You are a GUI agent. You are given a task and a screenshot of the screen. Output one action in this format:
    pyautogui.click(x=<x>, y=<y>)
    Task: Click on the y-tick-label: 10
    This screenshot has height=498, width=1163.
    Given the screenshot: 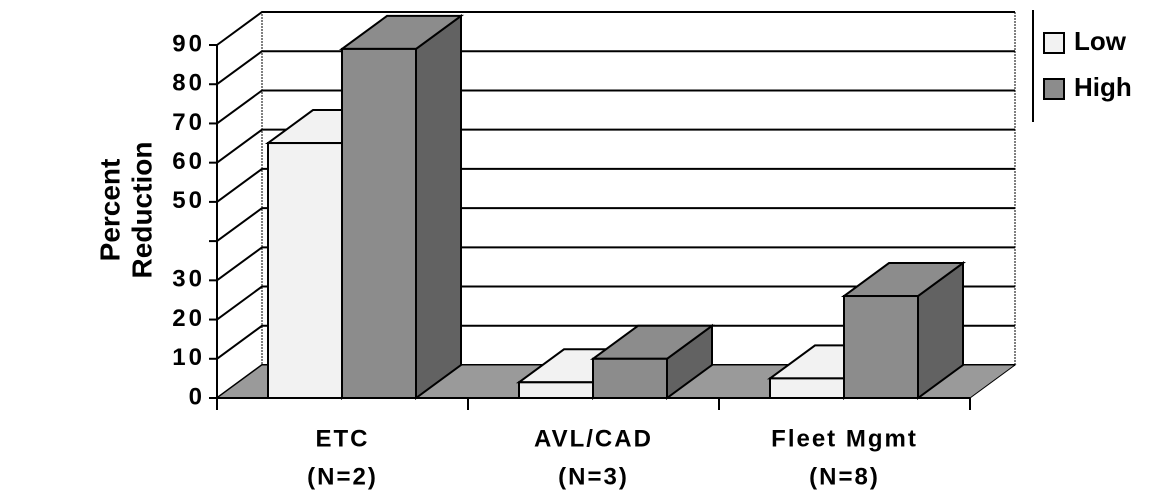 What is the action you would take?
    pyautogui.click(x=188, y=357)
    